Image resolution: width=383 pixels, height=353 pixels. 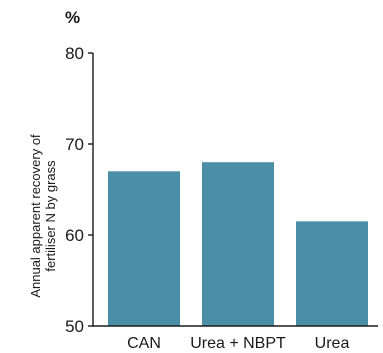 What do you see at coordinates (332, 273) in the screenshot?
I see `bar-urea` at bounding box center [332, 273].